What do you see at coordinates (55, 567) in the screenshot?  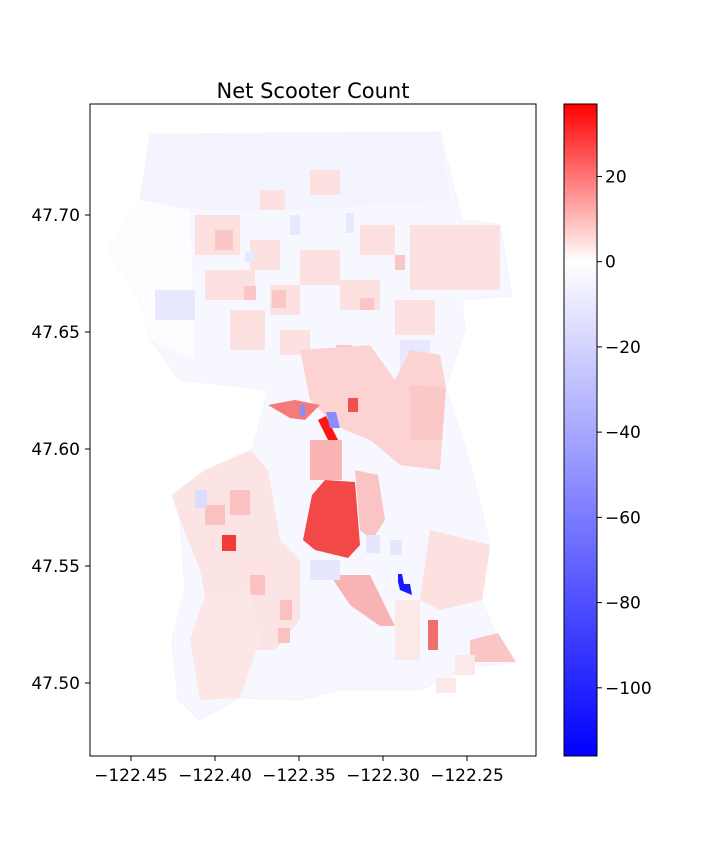 I see `y-tick-label: 47.55` at bounding box center [55, 567].